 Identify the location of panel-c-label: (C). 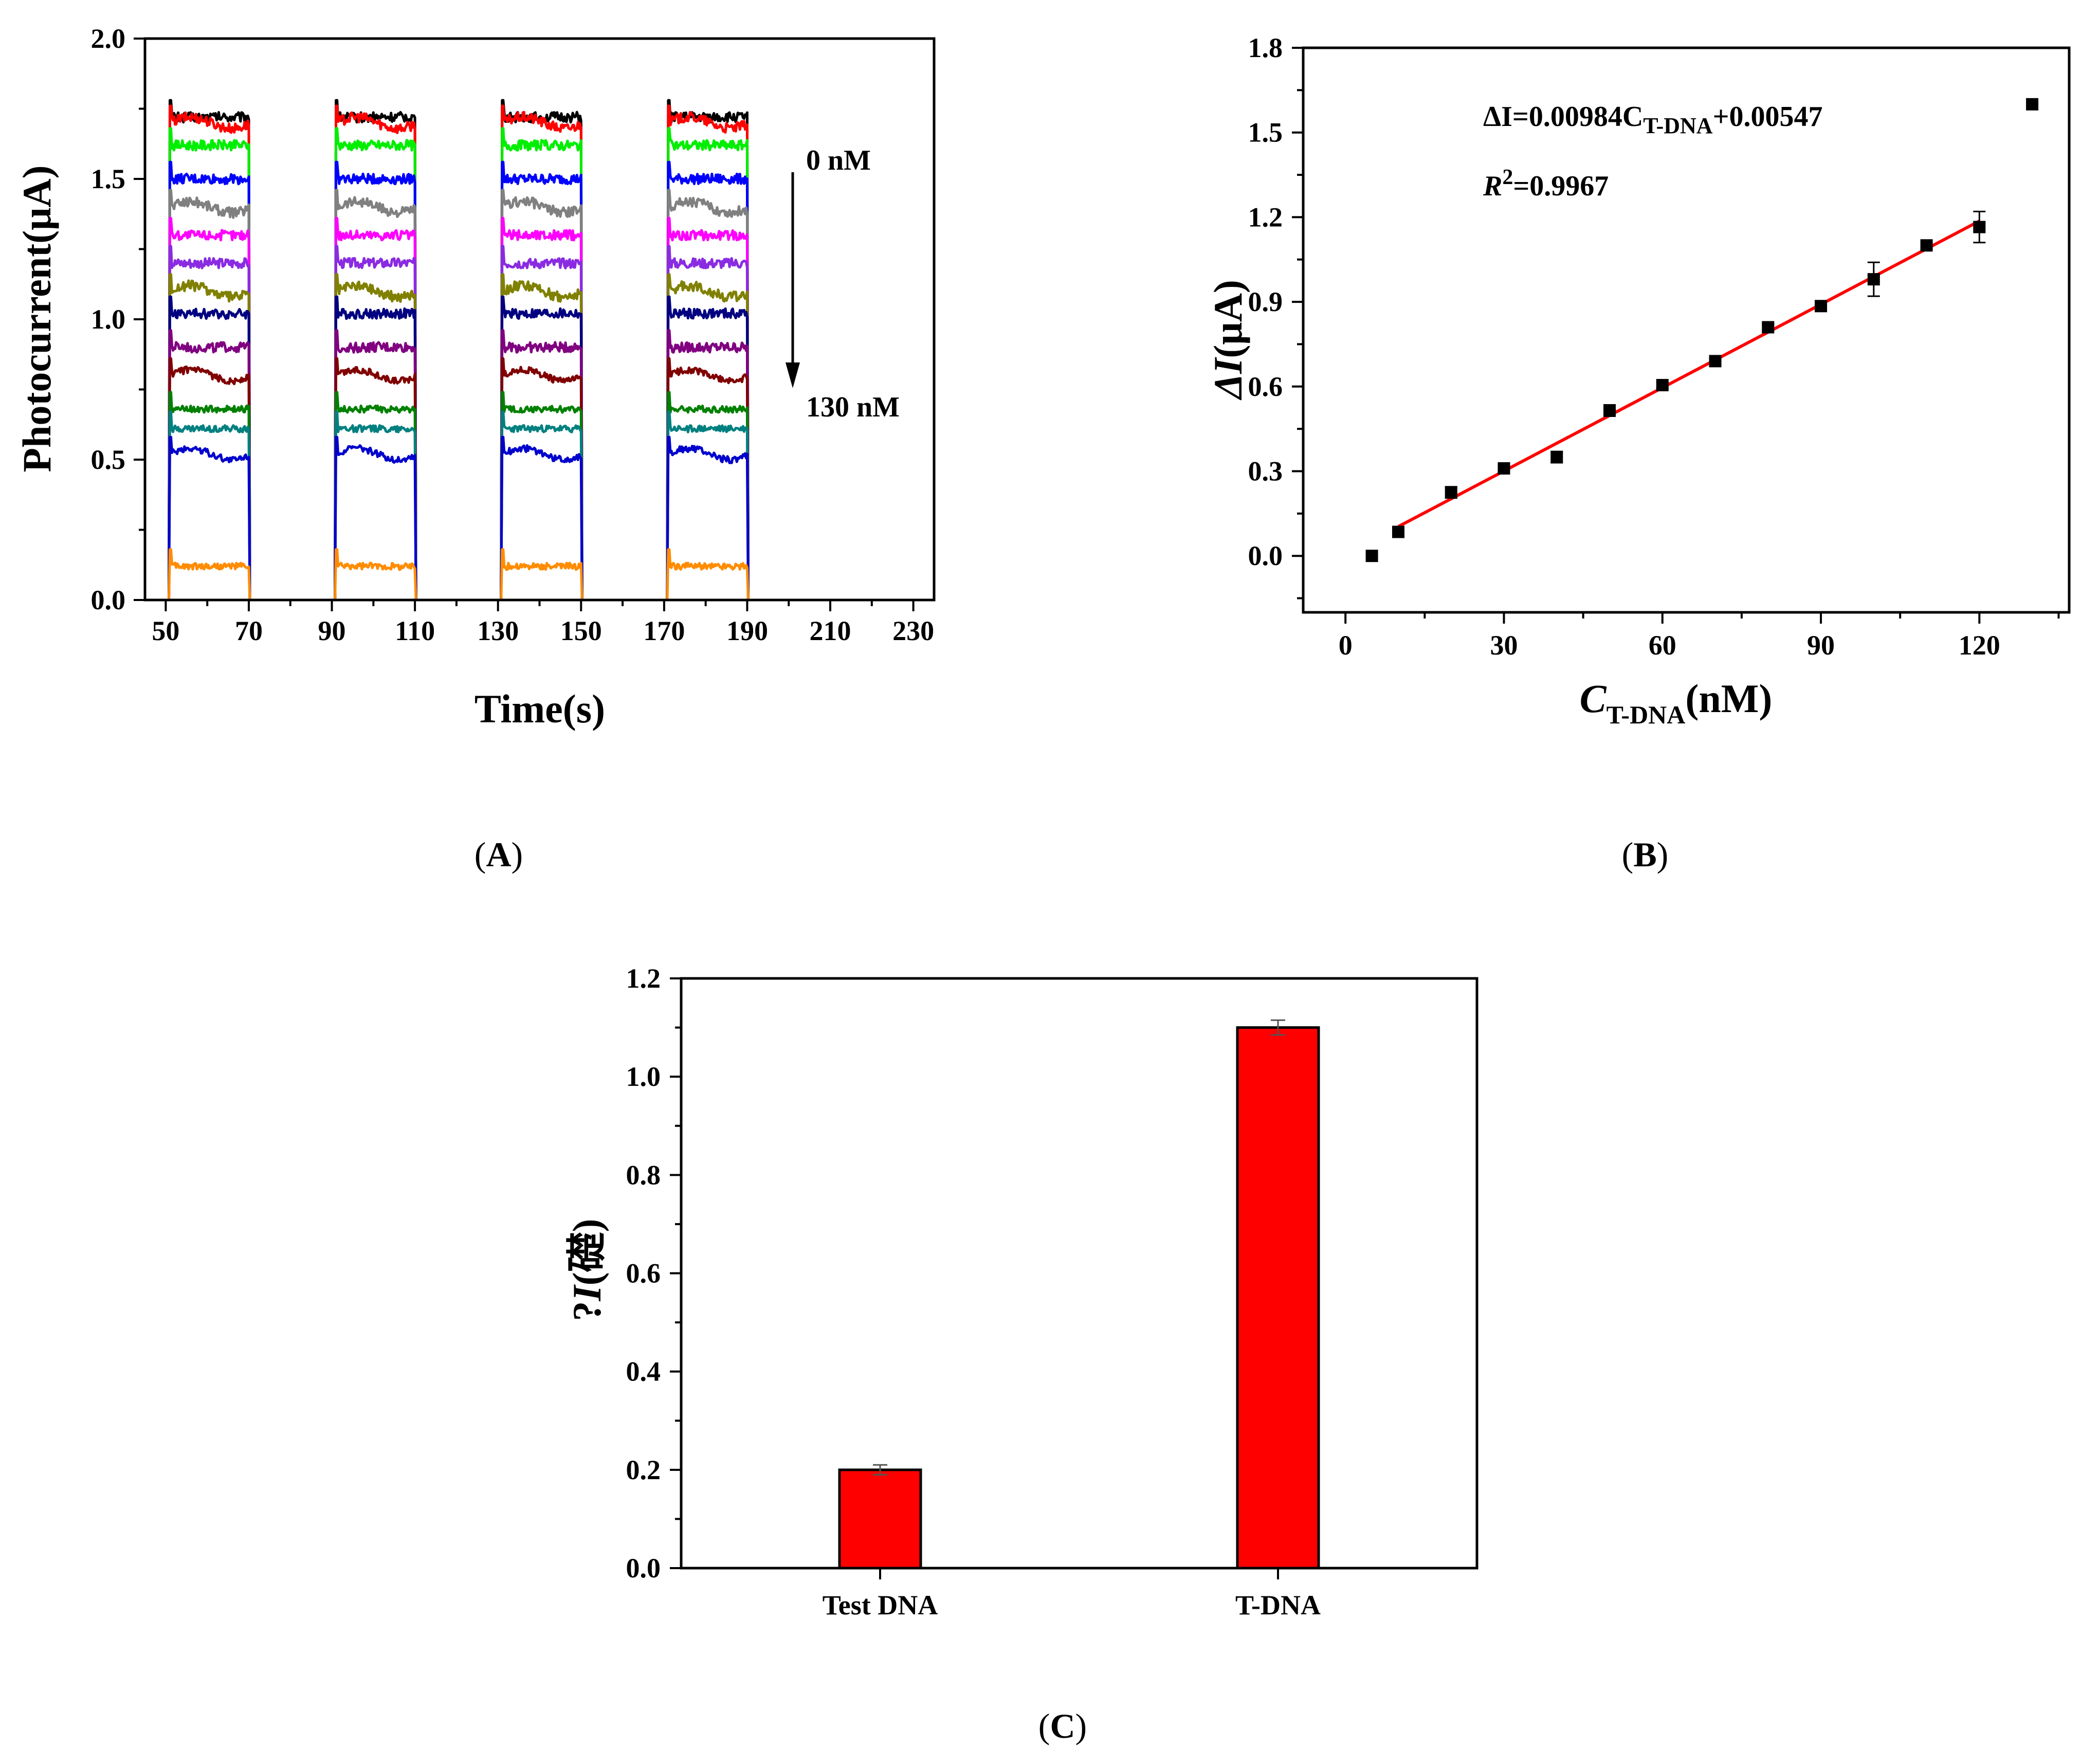
(1062, 1725).